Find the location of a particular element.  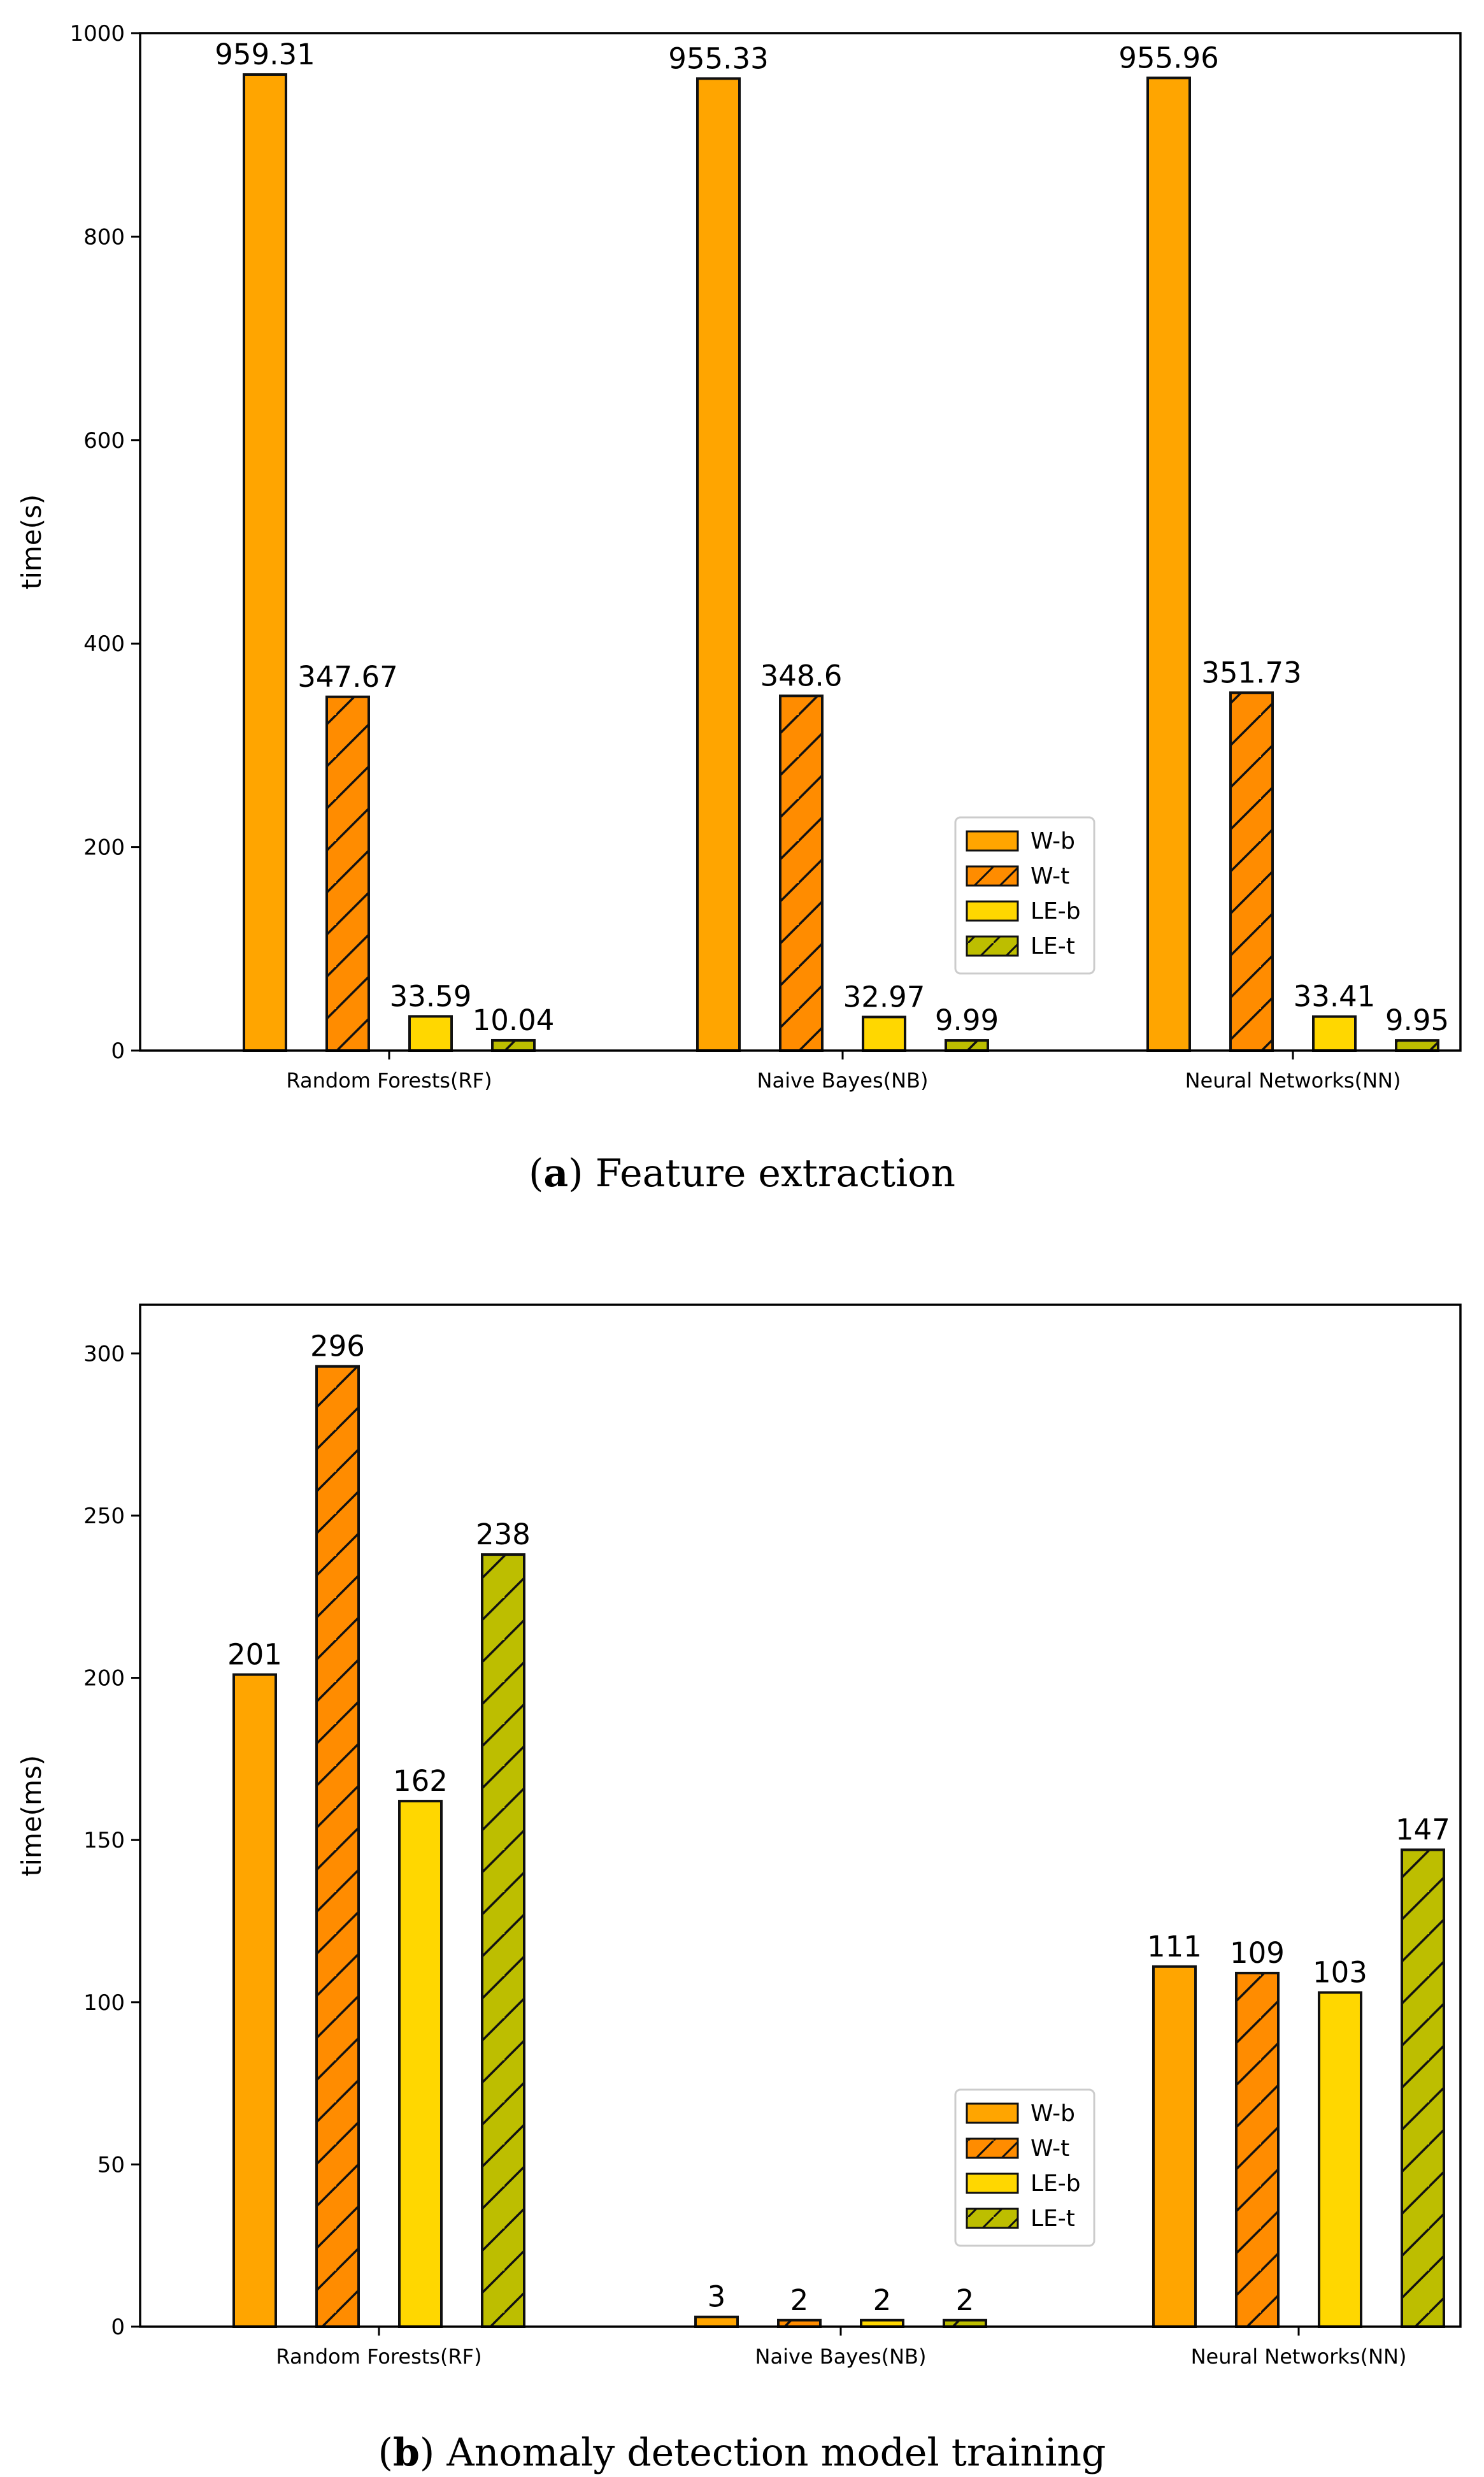

data-label: 348.6 is located at coordinates (801, 676).